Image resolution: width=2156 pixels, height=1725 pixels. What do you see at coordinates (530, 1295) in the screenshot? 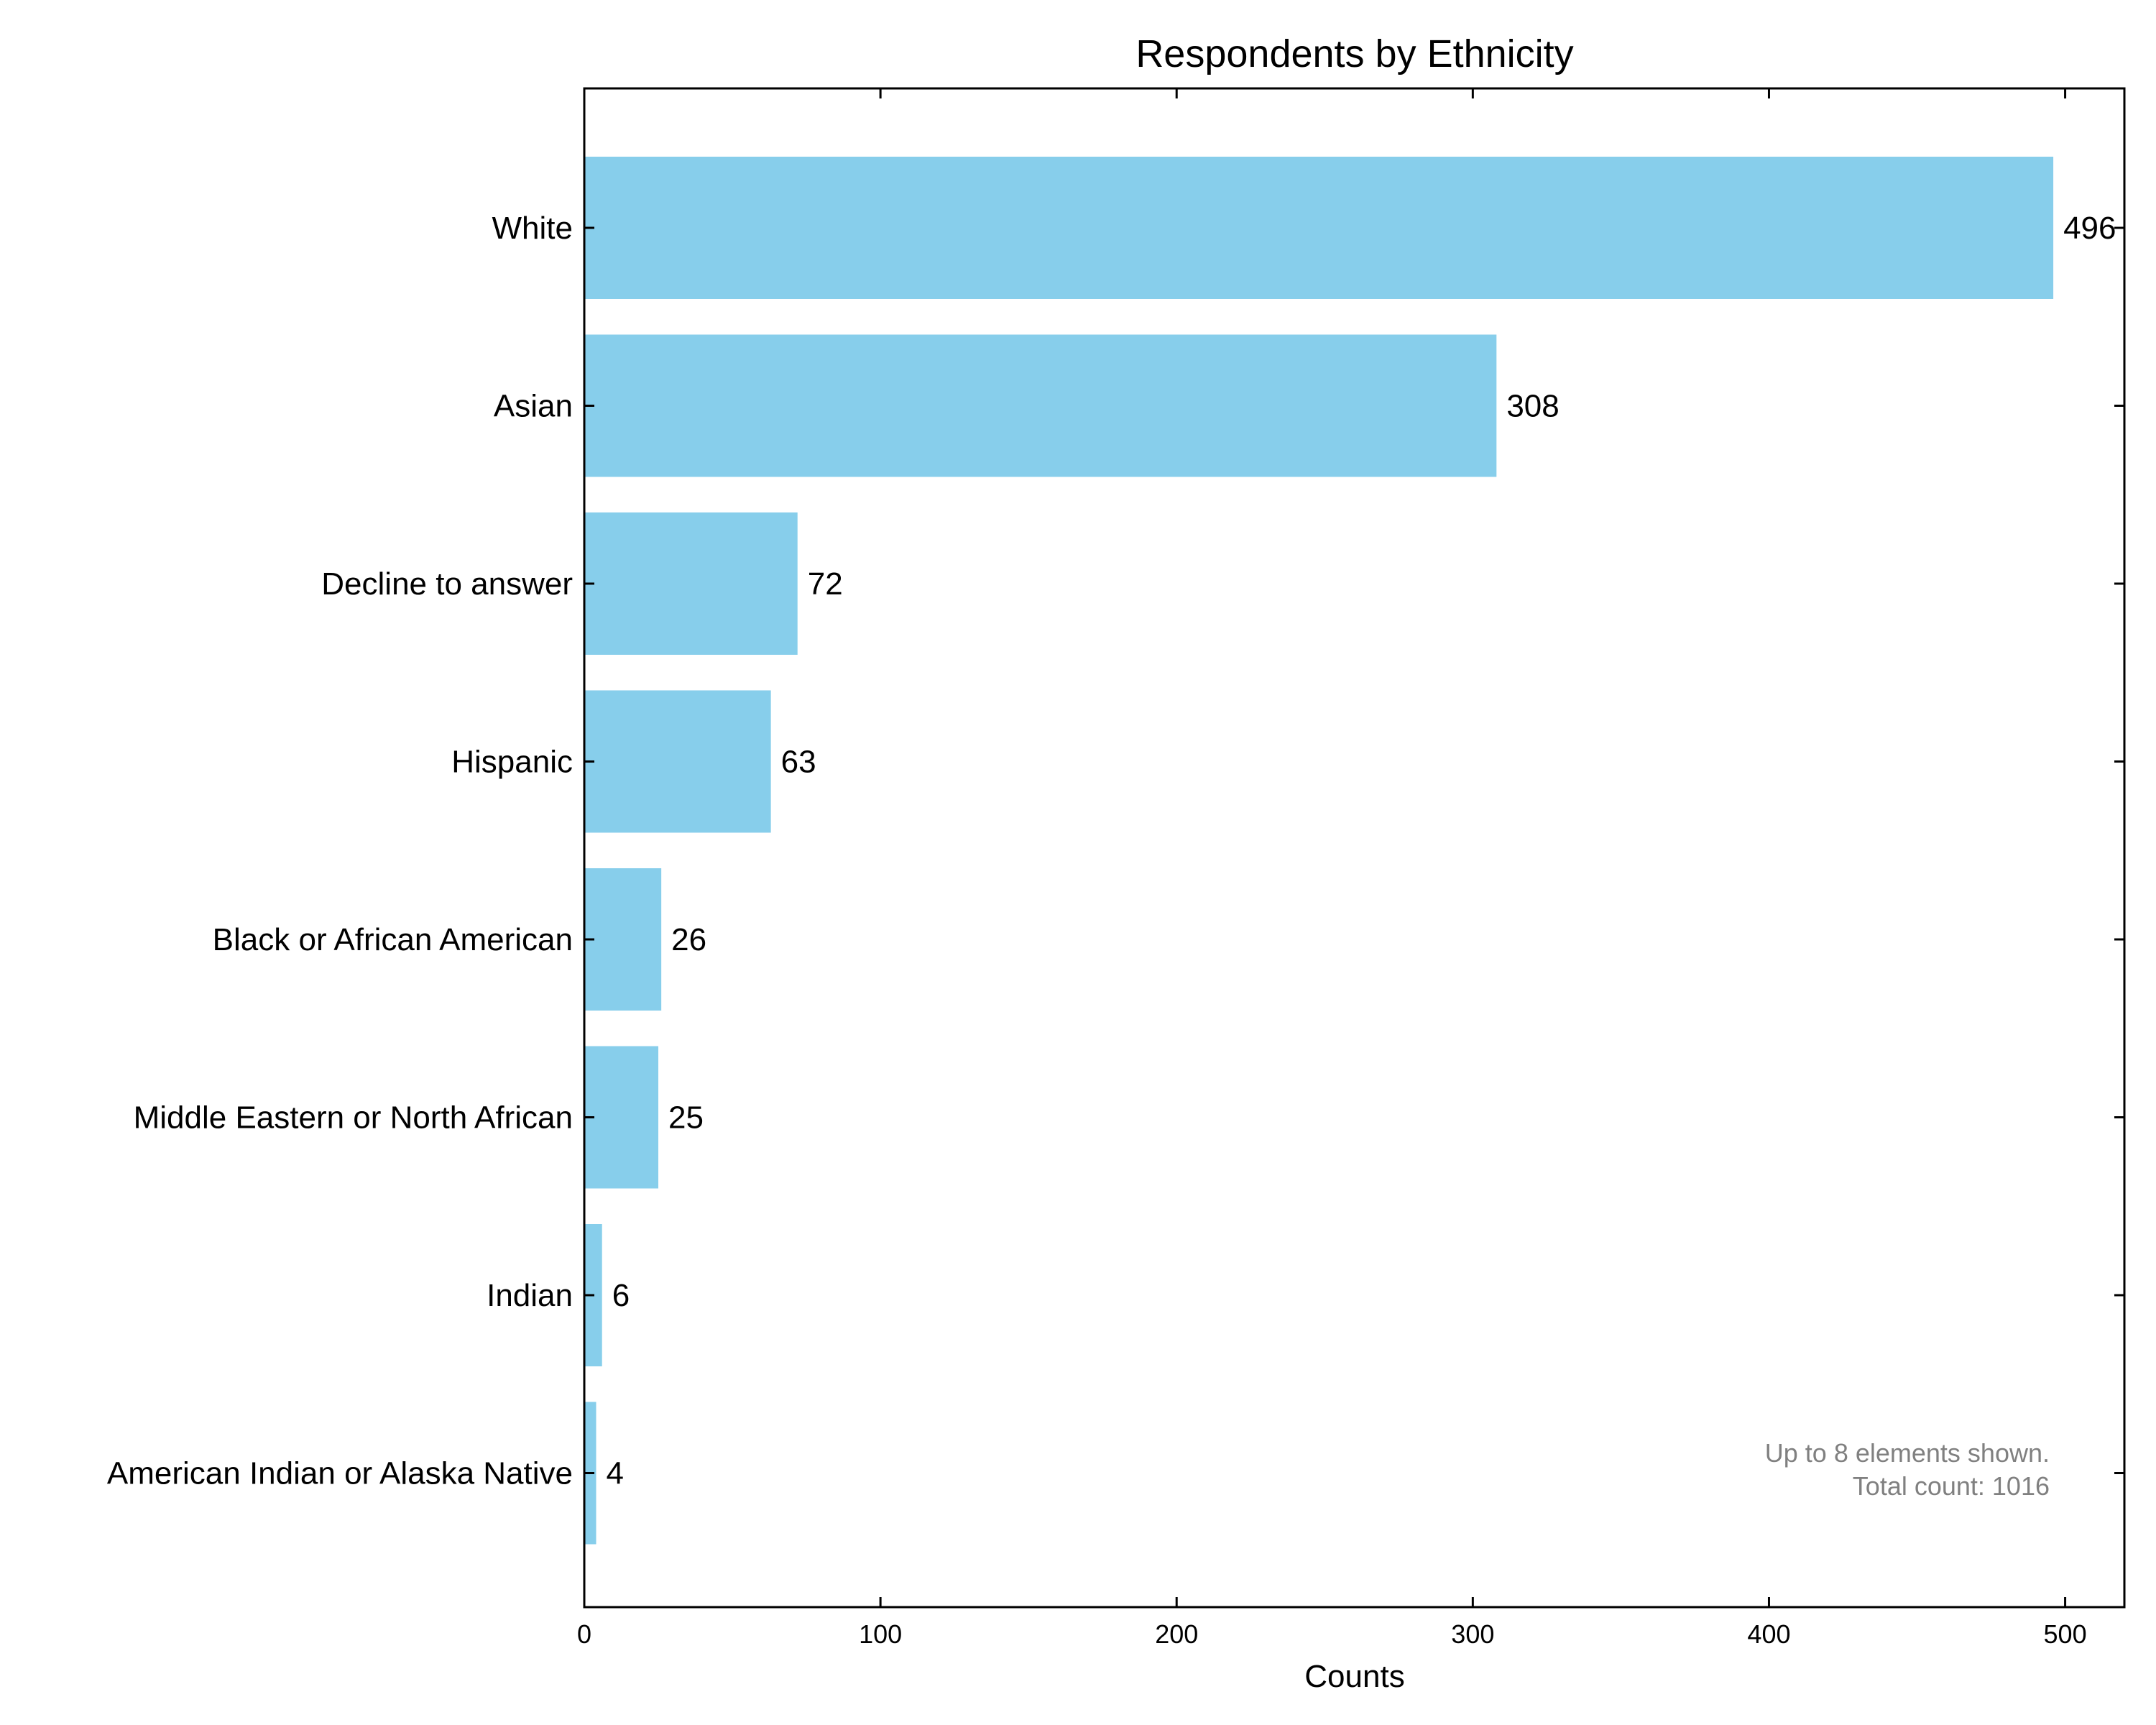
I see `category-label-indian: Indian` at bounding box center [530, 1295].